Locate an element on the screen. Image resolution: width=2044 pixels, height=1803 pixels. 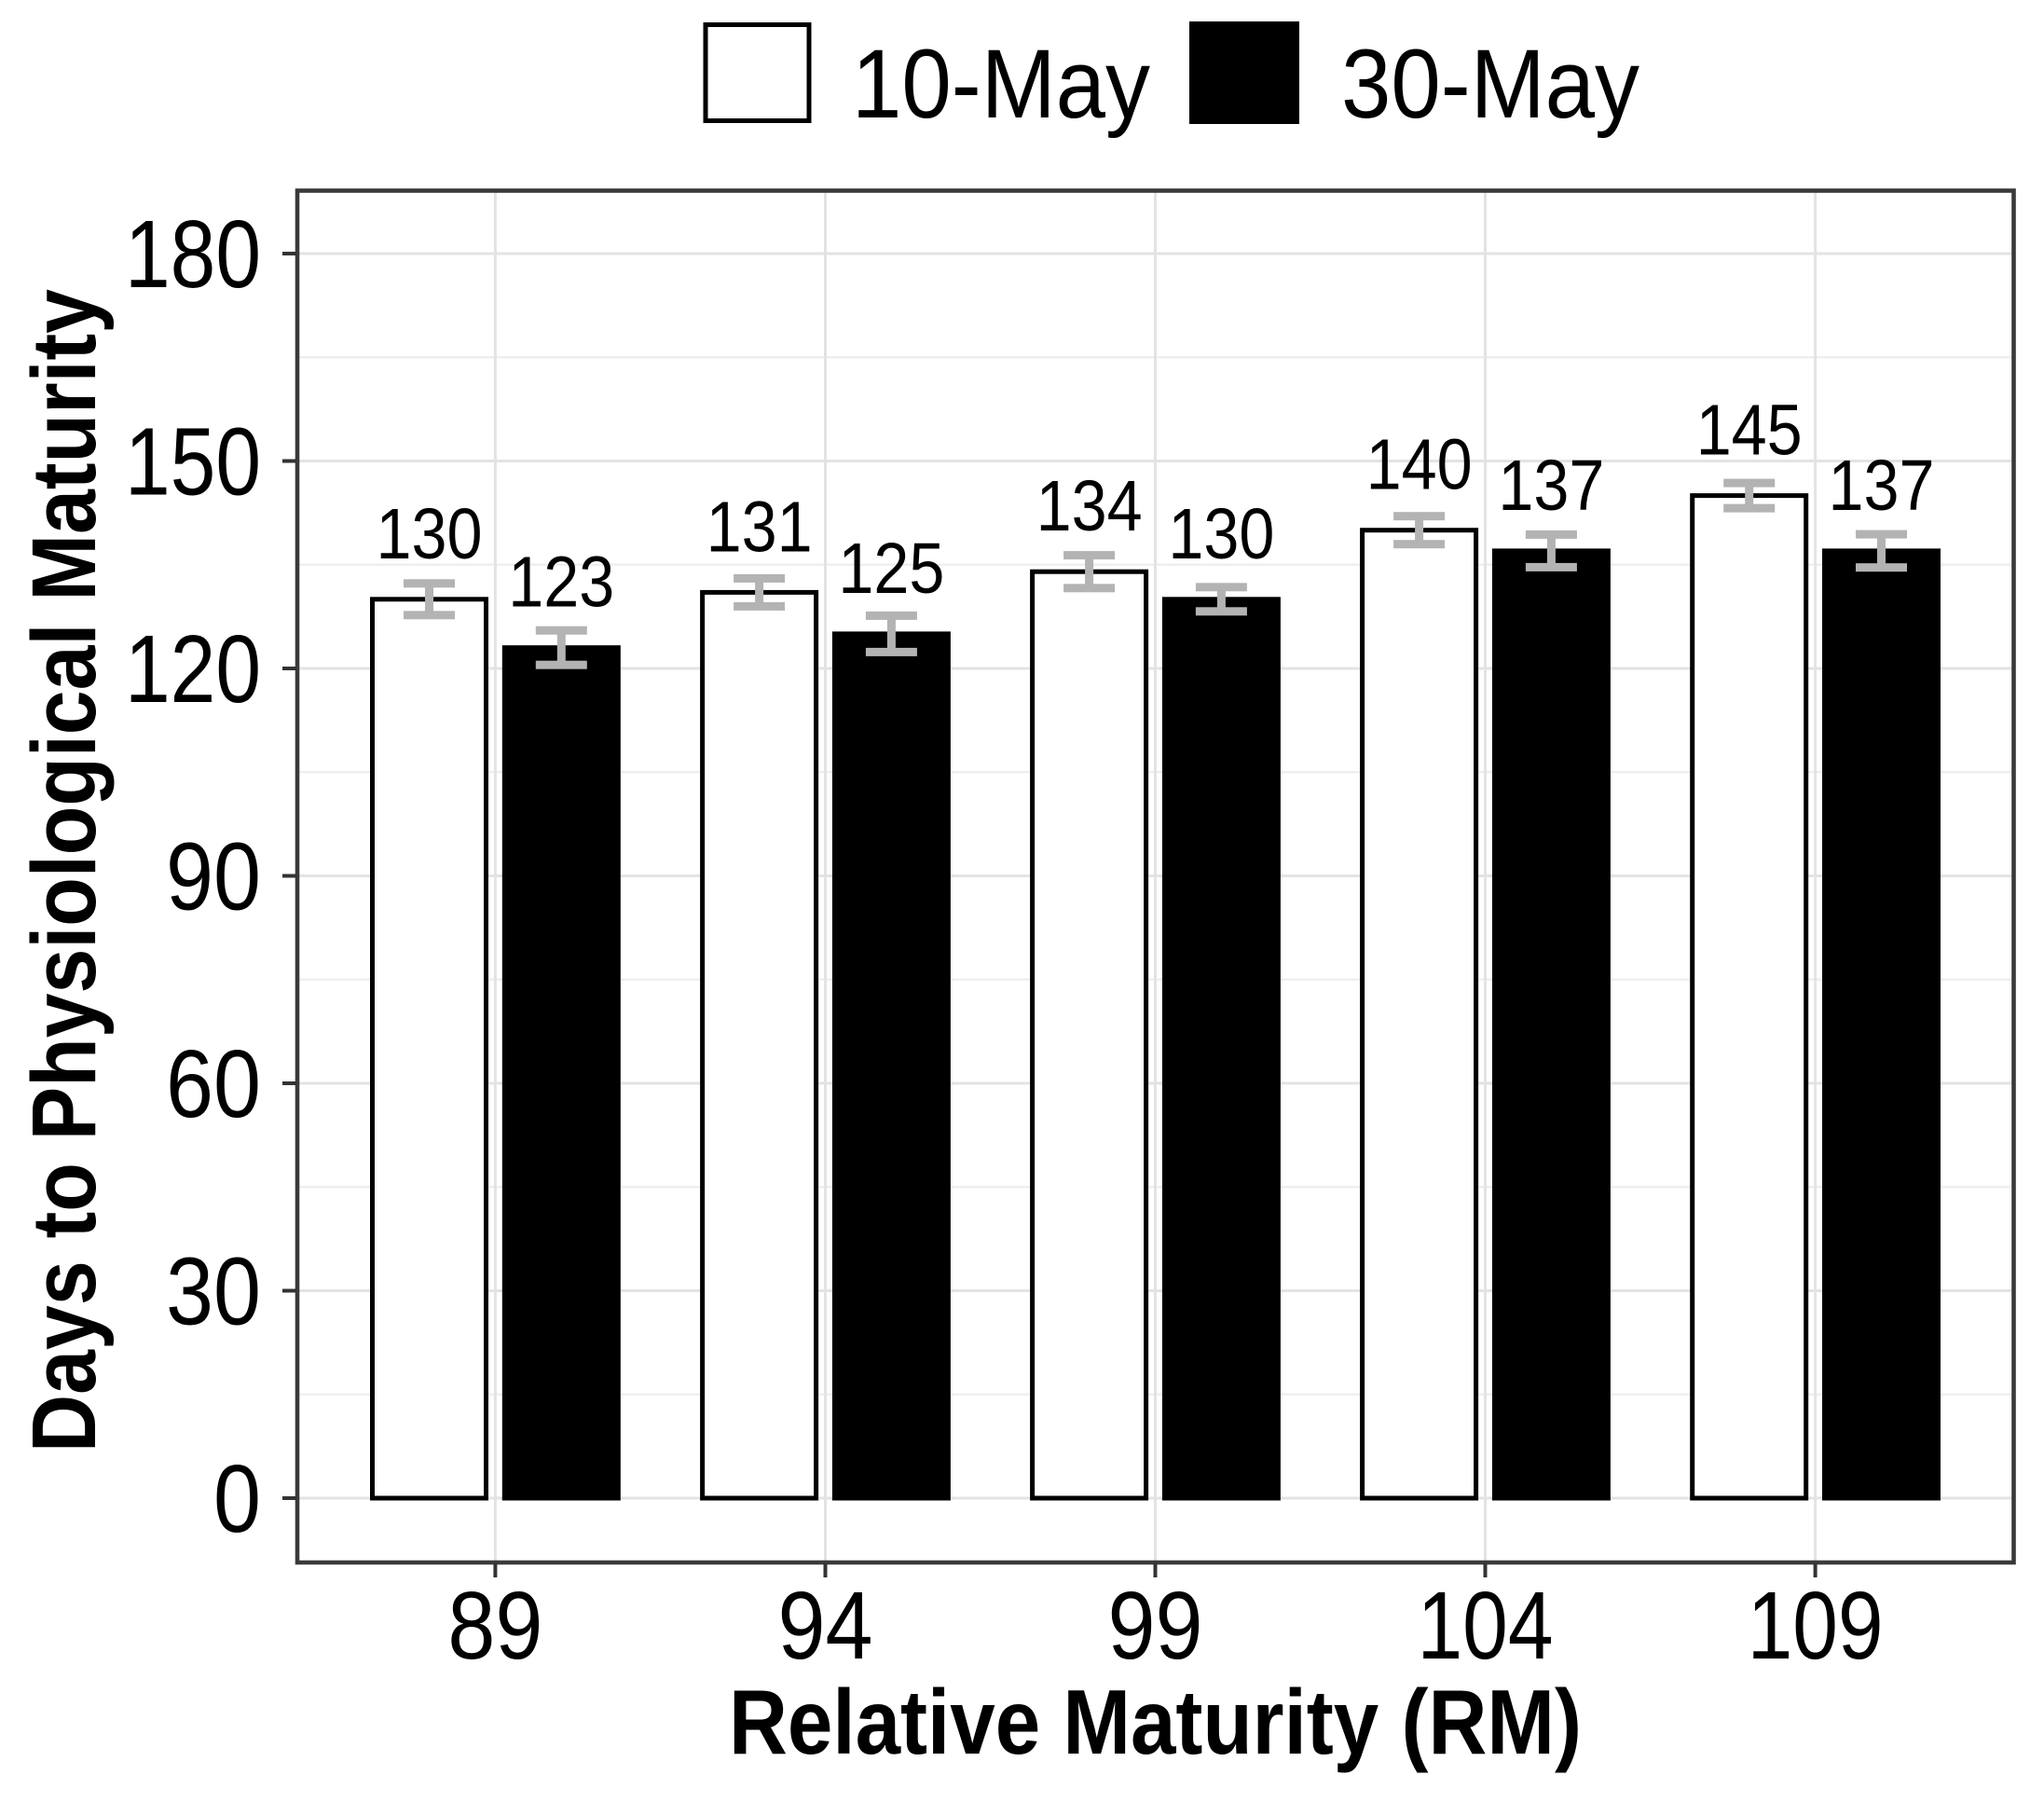
svg-text: 150 is located at coordinates (193, 462).